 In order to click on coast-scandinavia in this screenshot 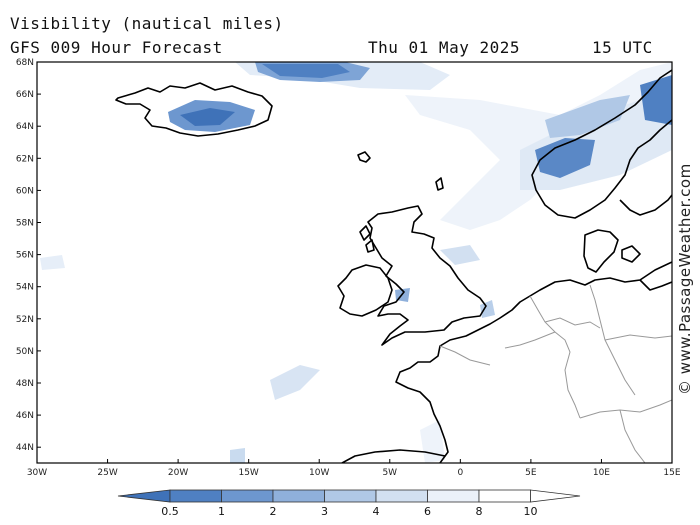, I will do `click(601, 144)`.